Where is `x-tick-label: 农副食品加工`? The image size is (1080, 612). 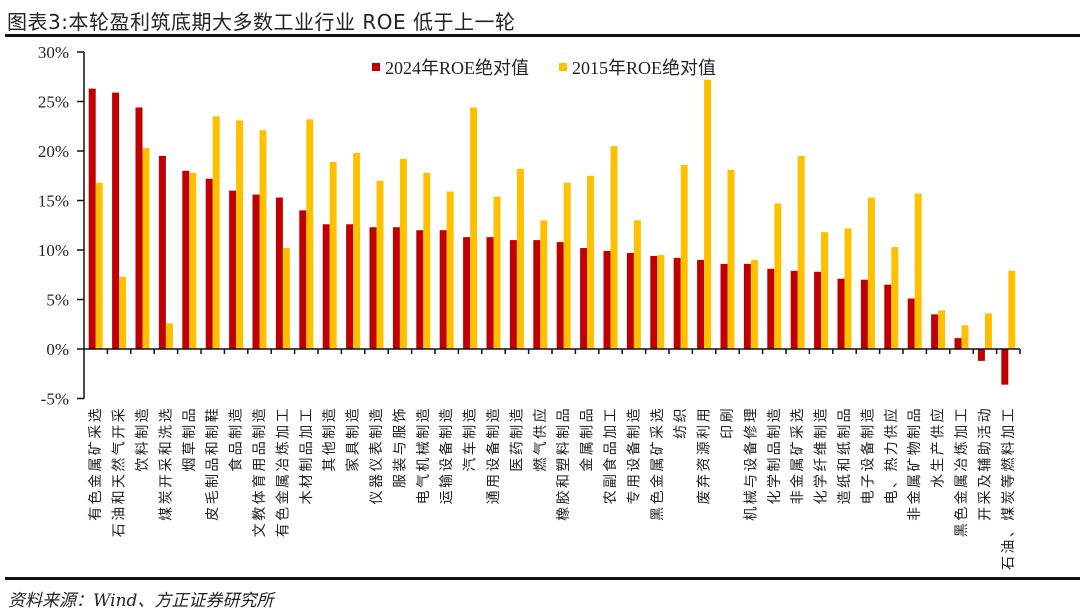 x-tick-label: 农副食品加工 is located at coordinates (610, 455).